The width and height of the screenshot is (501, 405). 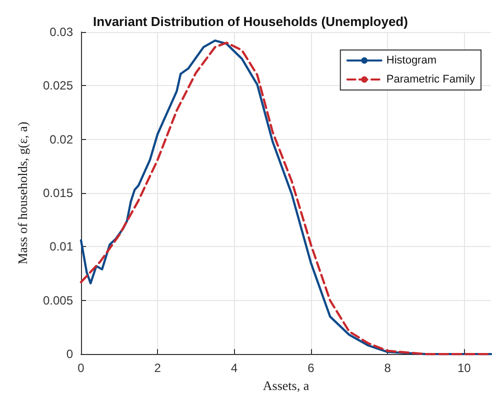 What do you see at coordinates (250, 21) in the screenshot?
I see `chart-title: Invariant Distribution of Households (Unemployed)` at bounding box center [250, 21].